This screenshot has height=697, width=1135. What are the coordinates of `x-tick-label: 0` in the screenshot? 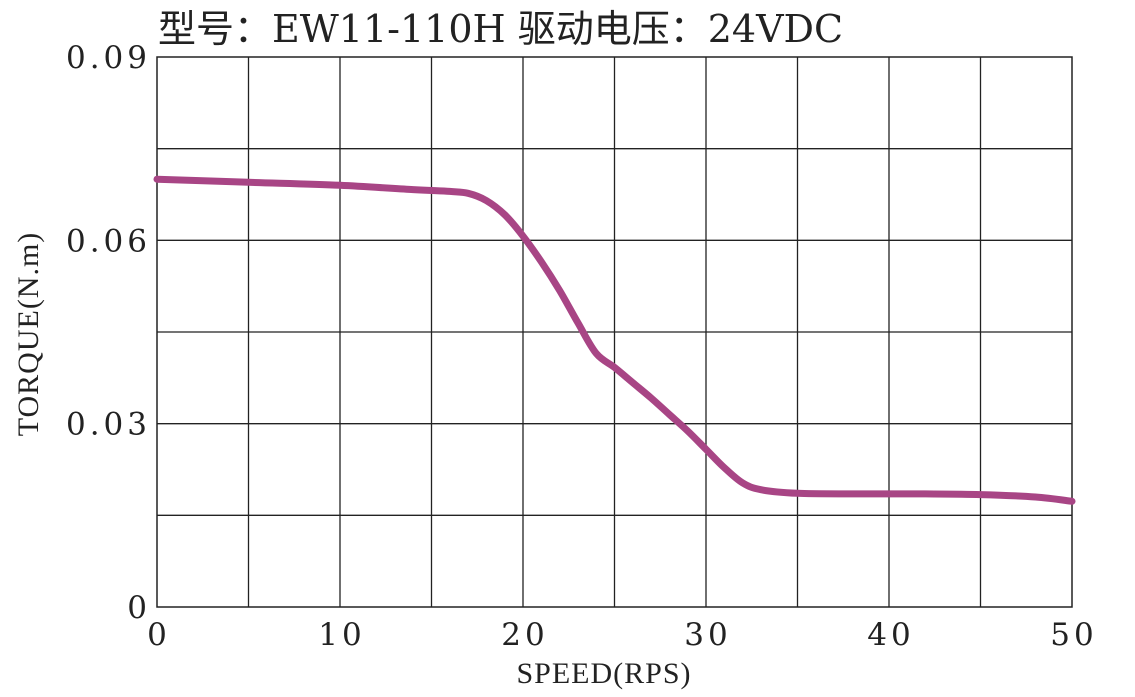 It's located at (159, 635).